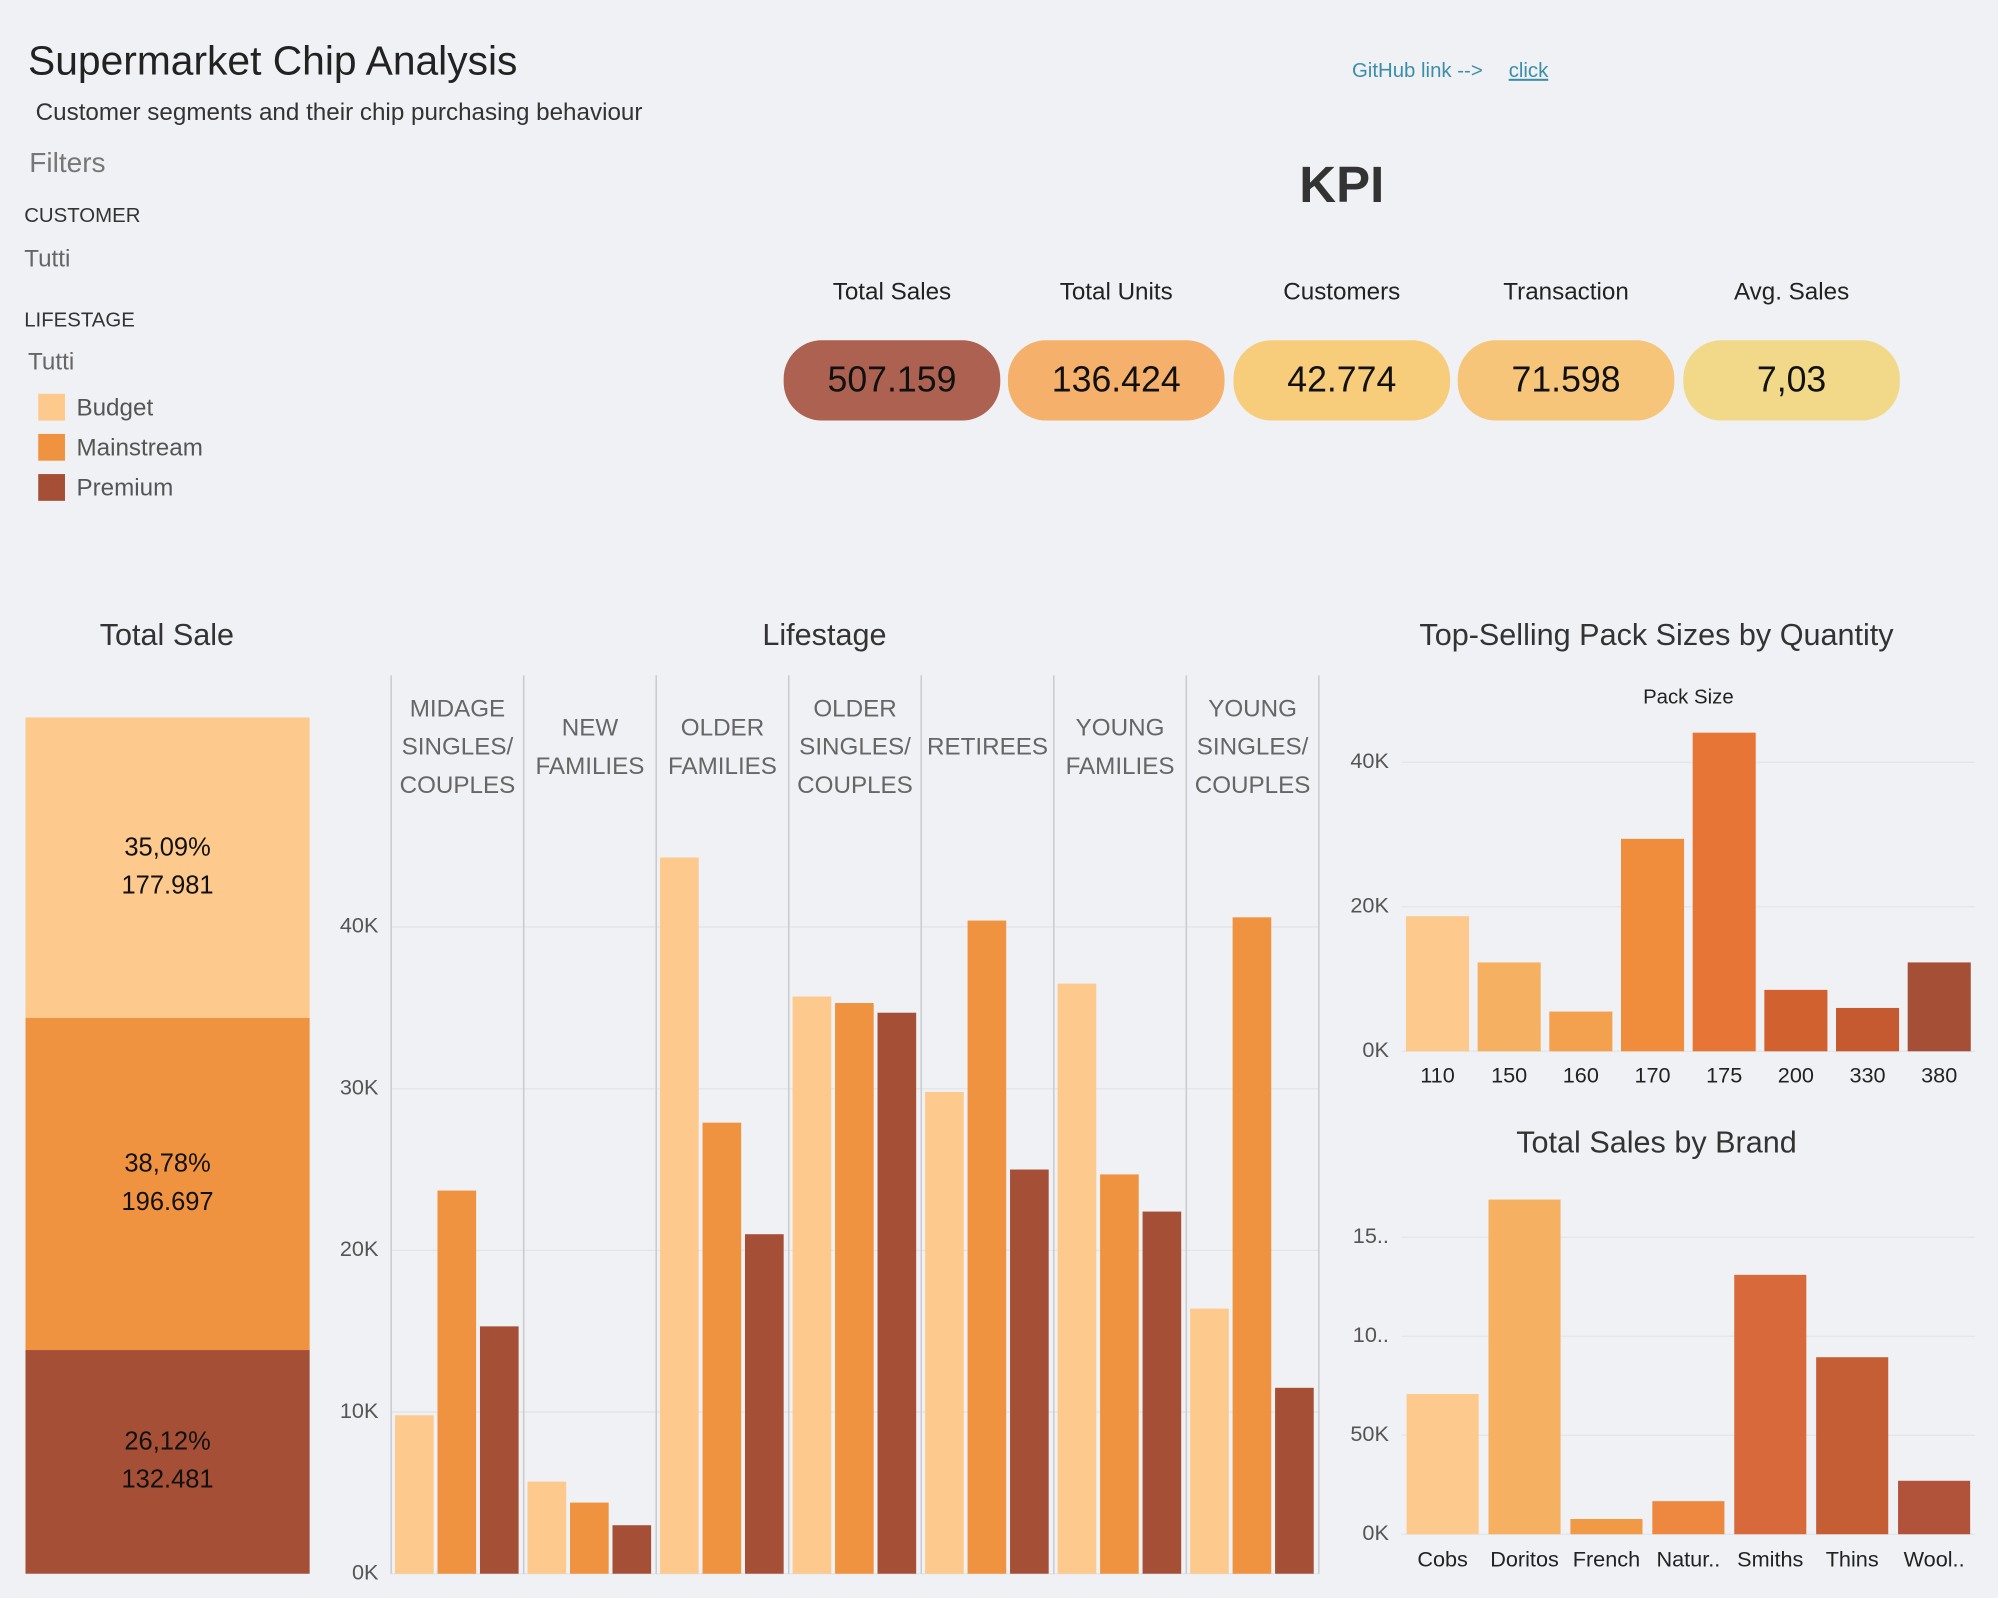 This screenshot has width=1998, height=1598. Describe the element at coordinates (167, 1442) in the screenshot. I see `percent-label: 26,12%` at that location.